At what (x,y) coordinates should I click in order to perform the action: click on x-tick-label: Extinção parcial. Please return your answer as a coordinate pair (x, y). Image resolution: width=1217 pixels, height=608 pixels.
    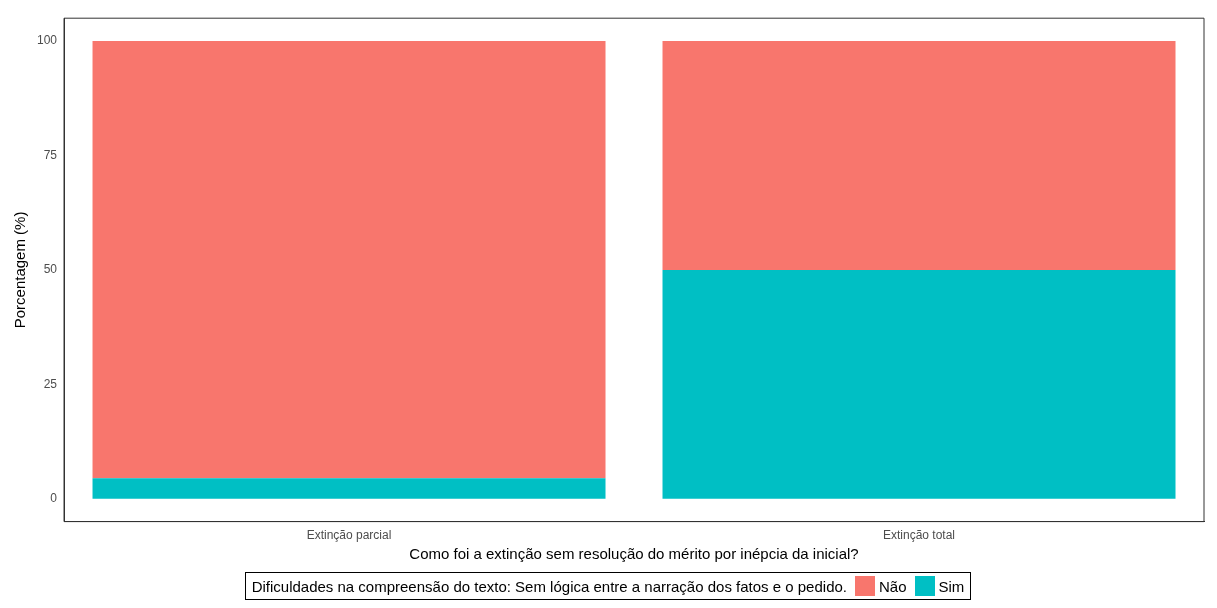
    Looking at the image, I should click on (349, 535).